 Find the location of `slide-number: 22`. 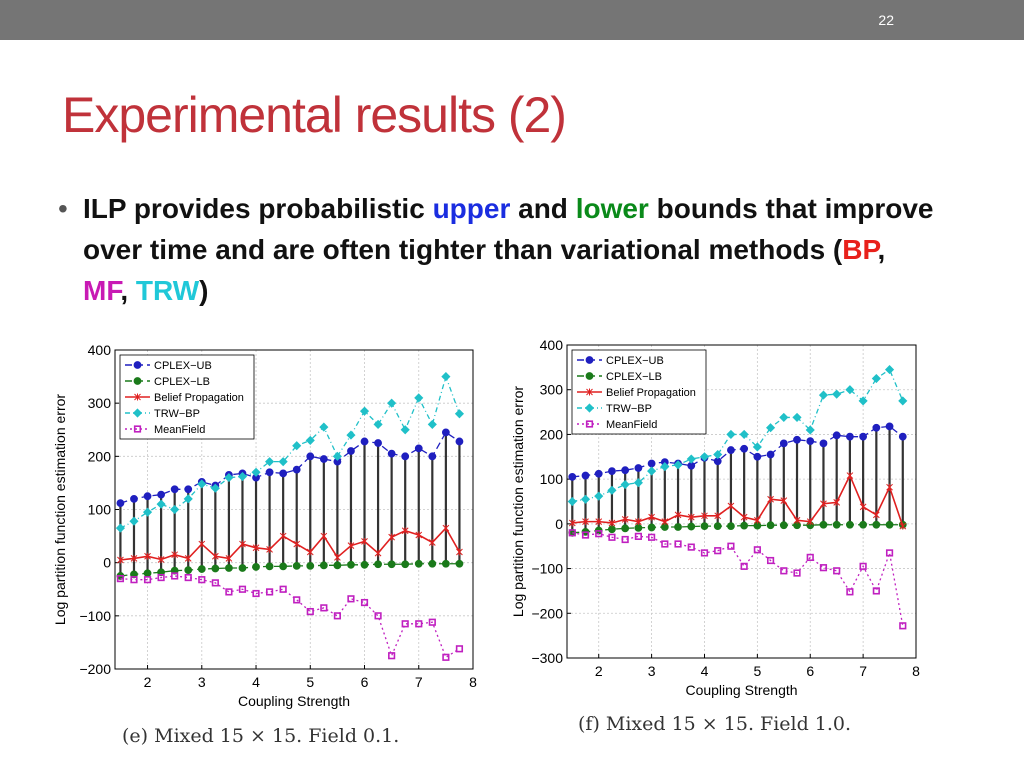

slide-number: 22 is located at coordinates (886, 20).